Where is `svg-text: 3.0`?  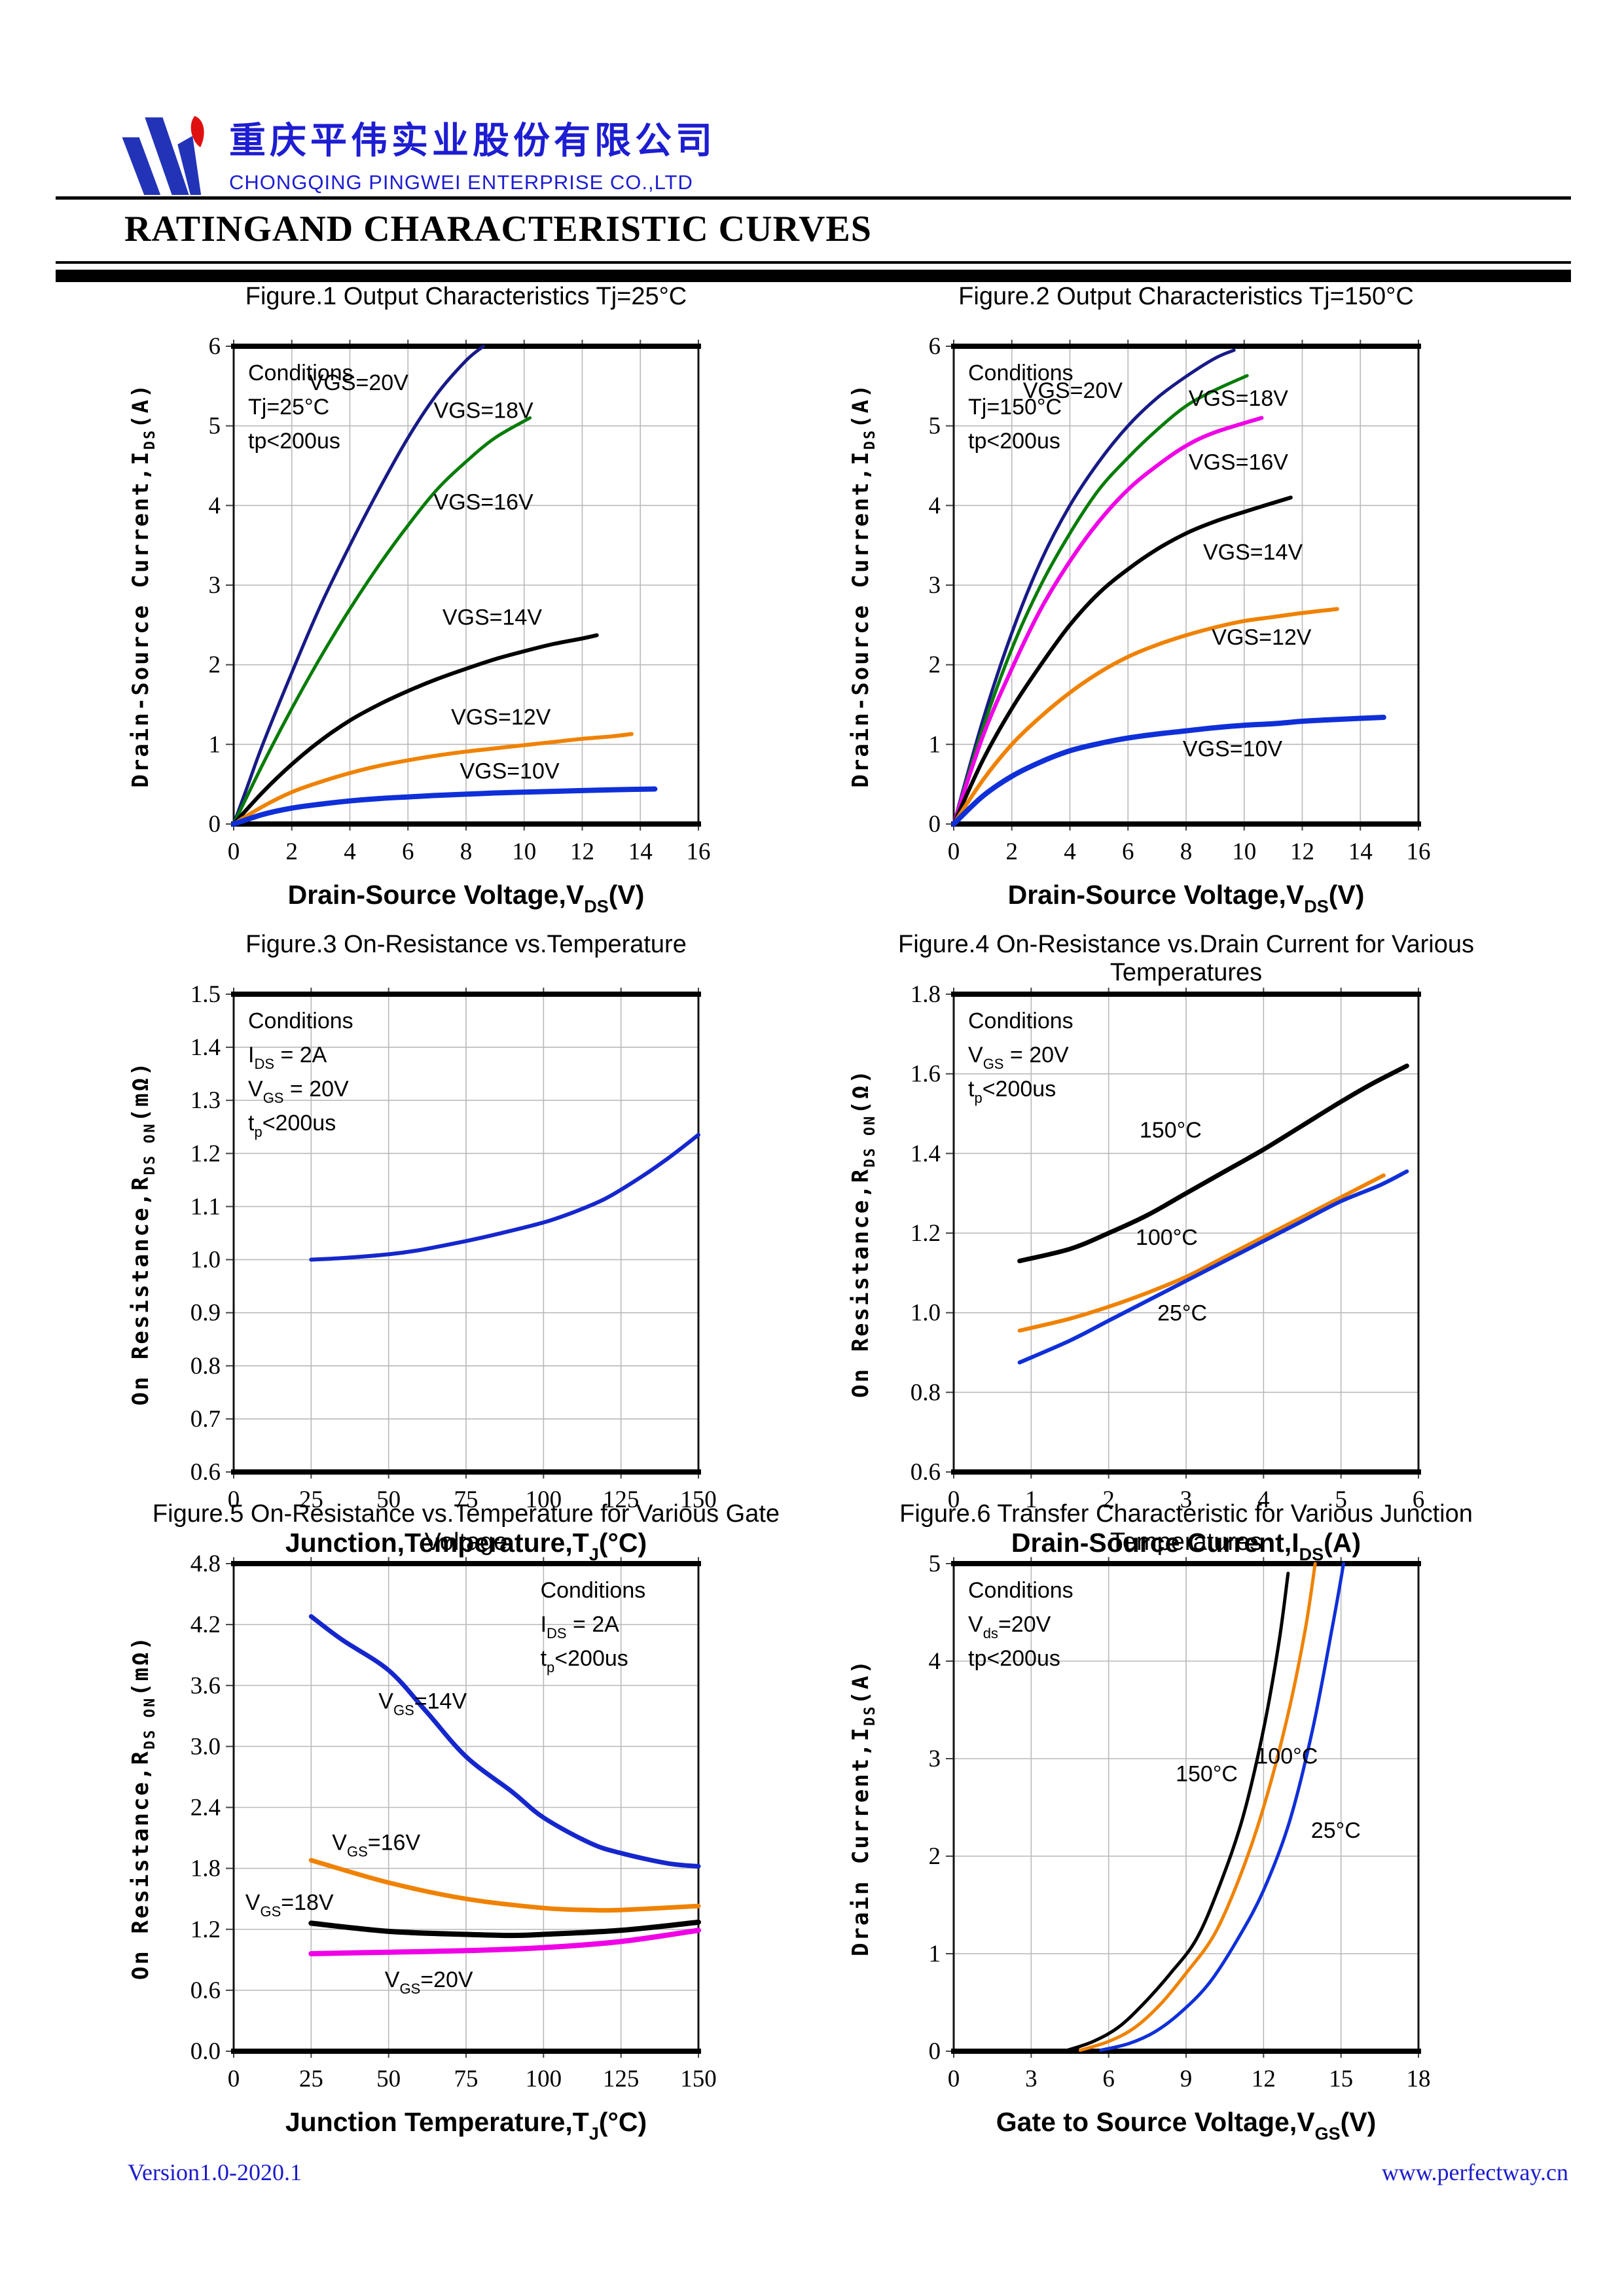
svg-text: 3.0 is located at coordinates (205, 1746).